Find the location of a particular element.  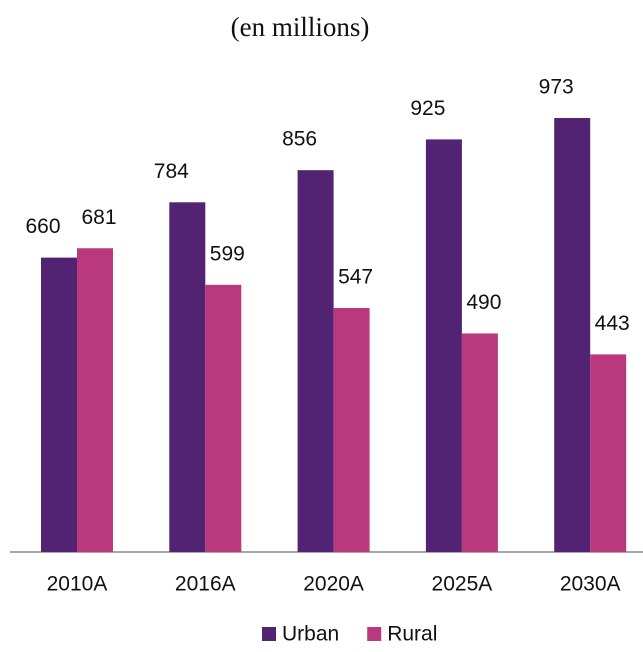

data-label: 856 is located at coordinates (299, 139).